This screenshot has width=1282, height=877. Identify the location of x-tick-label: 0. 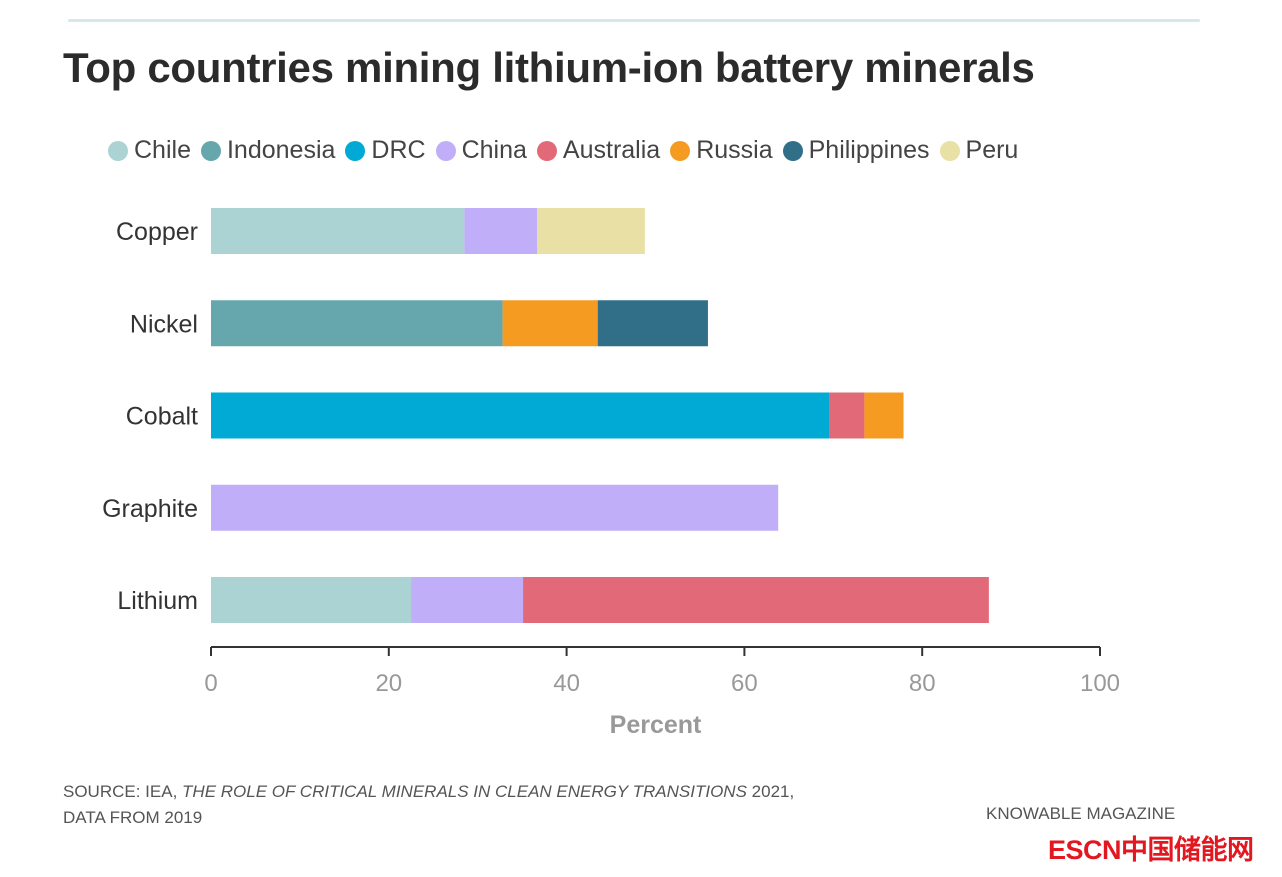
(210, 683).